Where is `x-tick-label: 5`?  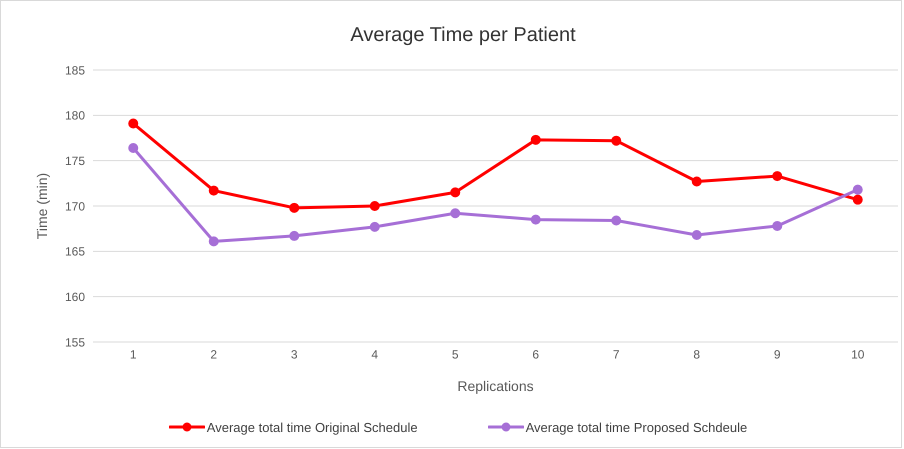 x-tick-label: 5 is located at coordinates (455, 355).